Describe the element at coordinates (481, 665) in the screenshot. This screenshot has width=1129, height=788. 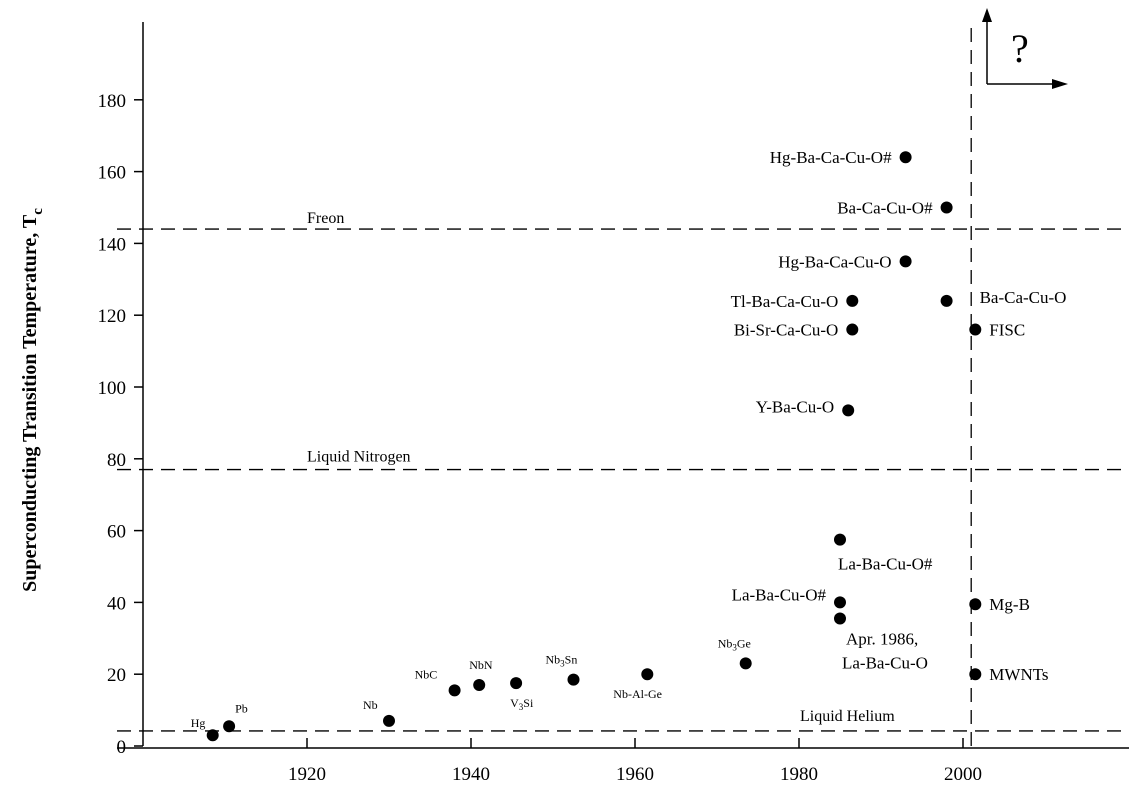
I see `point-label: NbN` at that location.